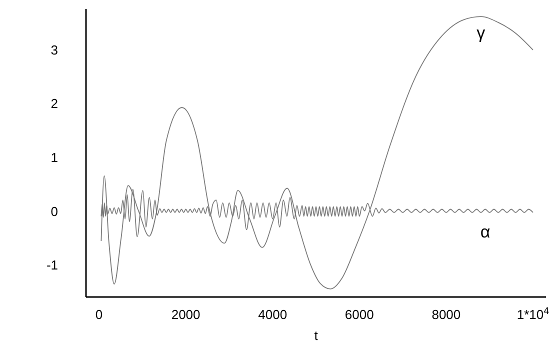  I want to click on x-tick-label: 2000, so click(185, 314).